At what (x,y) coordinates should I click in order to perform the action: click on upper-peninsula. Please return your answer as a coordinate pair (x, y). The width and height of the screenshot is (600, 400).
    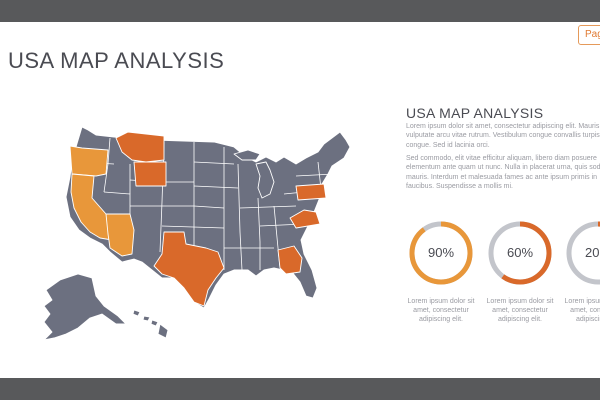
    Looking at the image, I should click on (247, 155).